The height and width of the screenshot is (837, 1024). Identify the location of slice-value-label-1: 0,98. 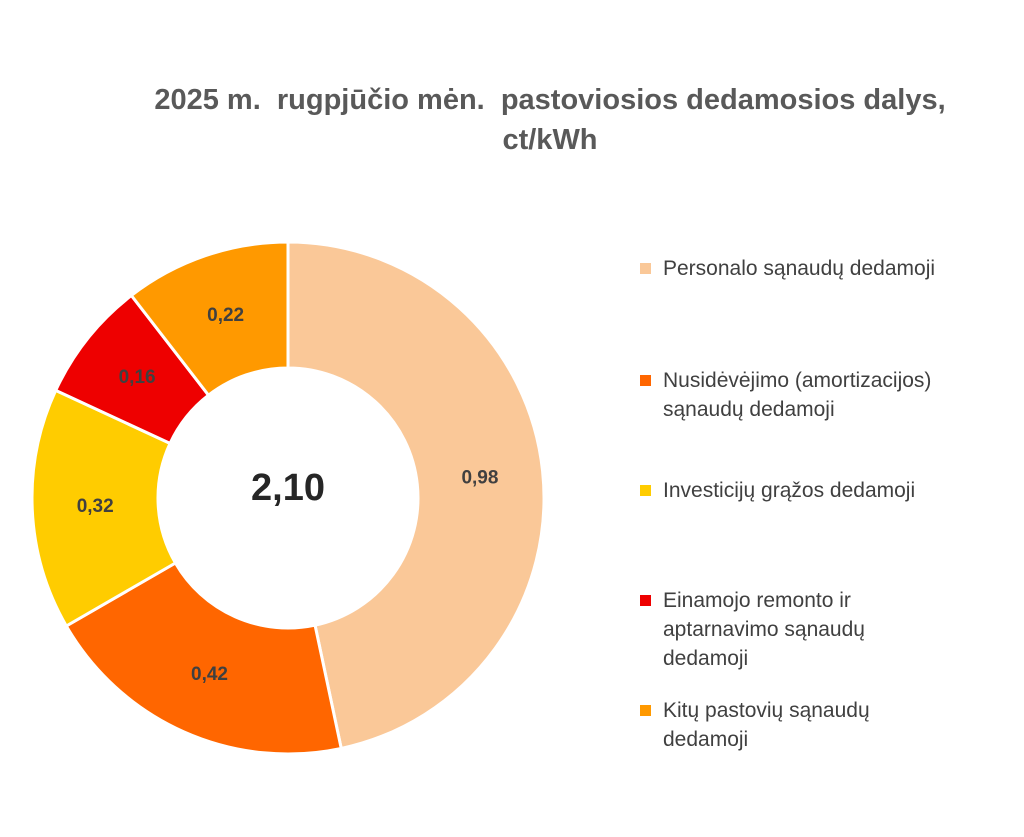
(479, 477).